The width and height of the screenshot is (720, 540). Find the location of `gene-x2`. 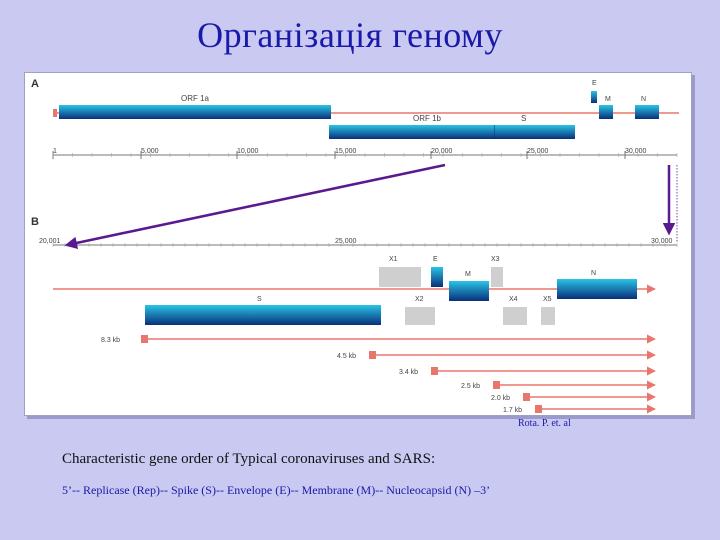

gene-x2 is located at coordinates (420, 316).